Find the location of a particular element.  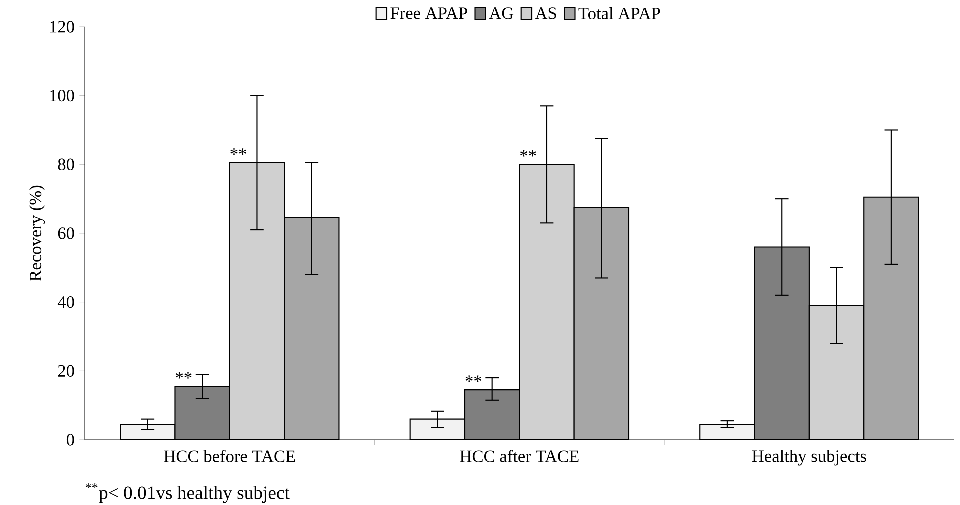

legend-label: AG is located at coordinates (501, 14).